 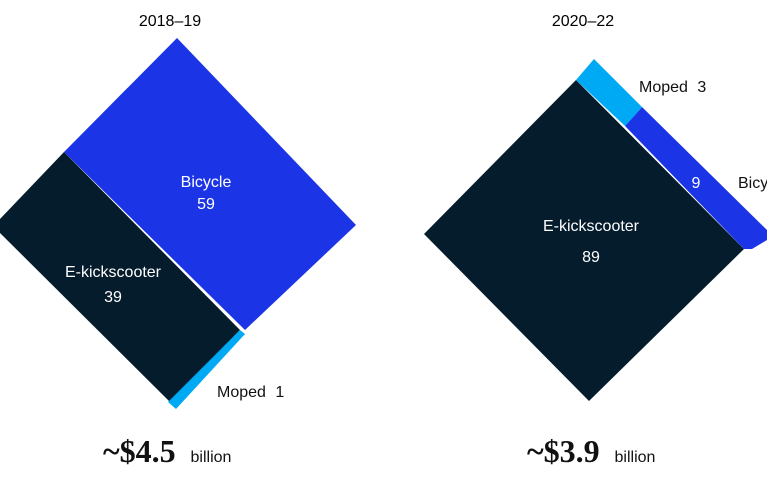 I want to click on total-unit-2020-22: billion, so click(x=635, y=457).